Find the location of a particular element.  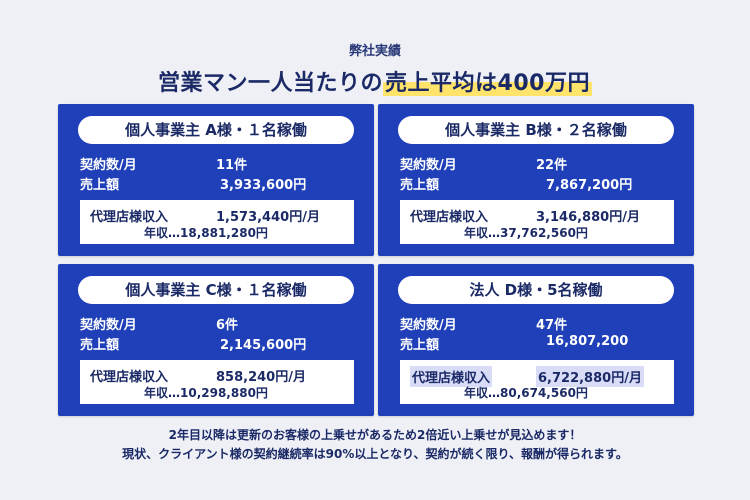

contracts-value: 22件 is located at coordinates (552, 165).